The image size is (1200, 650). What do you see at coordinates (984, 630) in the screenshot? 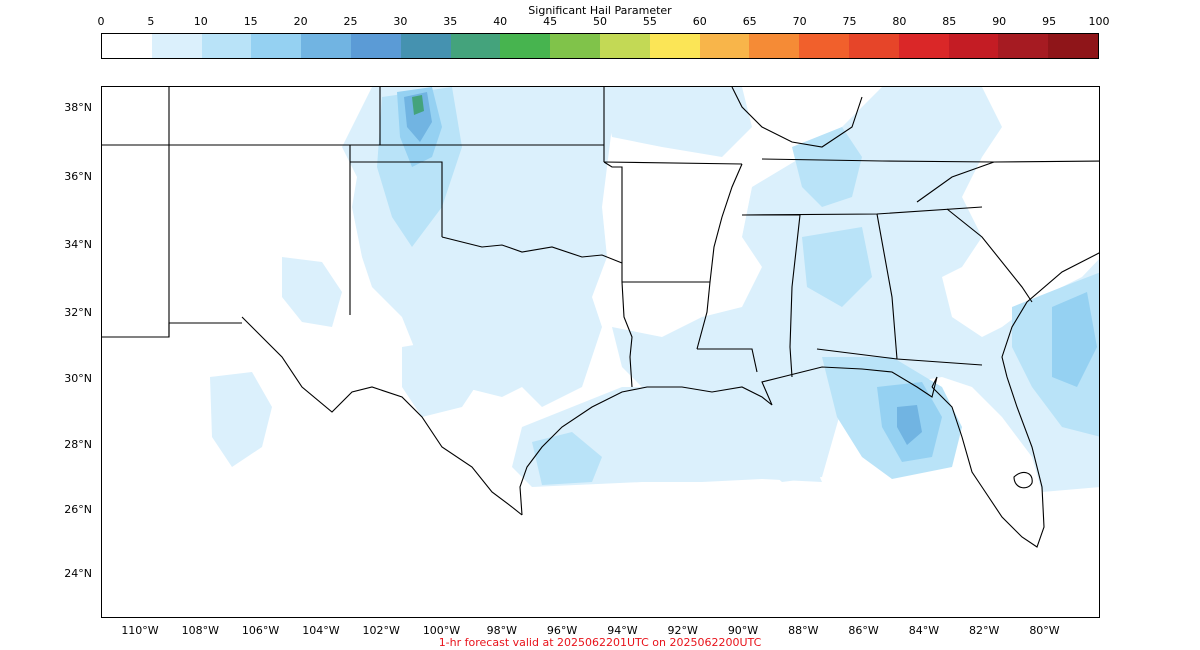
I see `longitude-label: 82°W` at bounding box center [984, 630].